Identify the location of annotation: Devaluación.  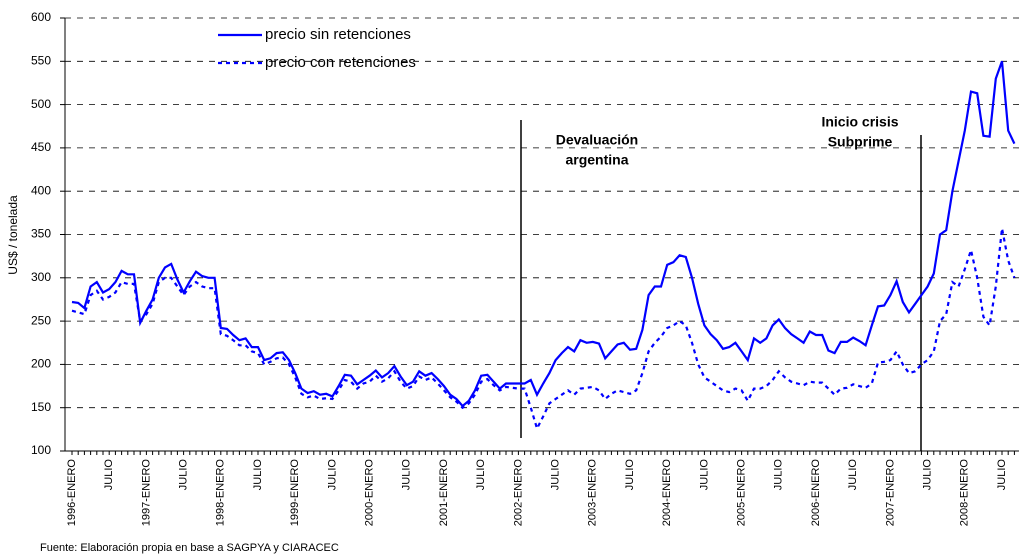
(597, 140).